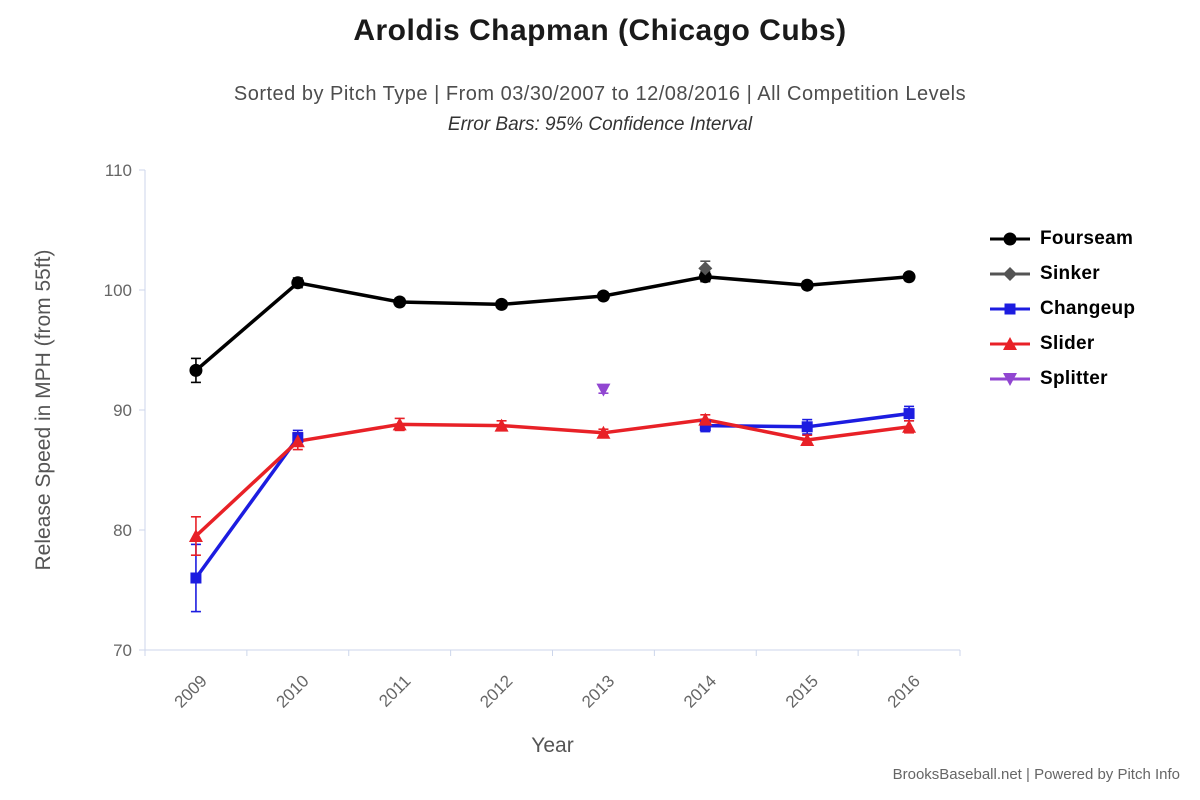 The height and width of the screenshot is (800, 1200). Describe the element at coordinates (705, 268) in the screenshot. I see `series-markers-sinker` at that location.